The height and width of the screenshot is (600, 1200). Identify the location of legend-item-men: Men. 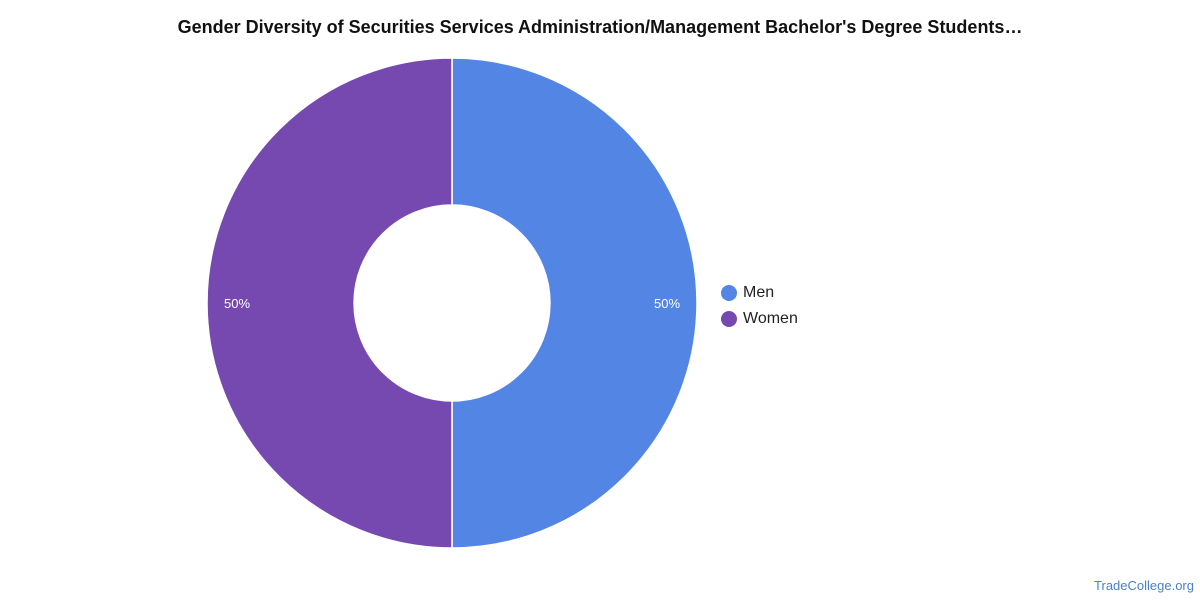
(759, 293).